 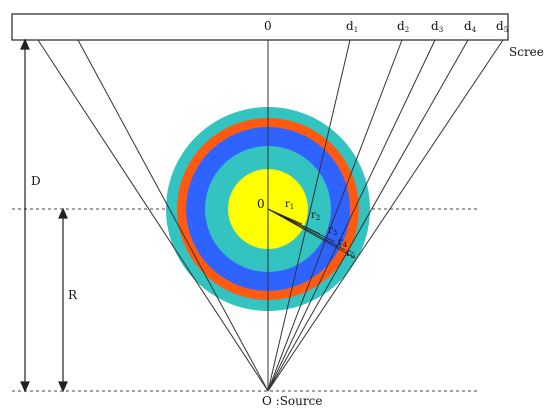 I want to click on screen-mark-d3: d3, so click(x=437, y=26).